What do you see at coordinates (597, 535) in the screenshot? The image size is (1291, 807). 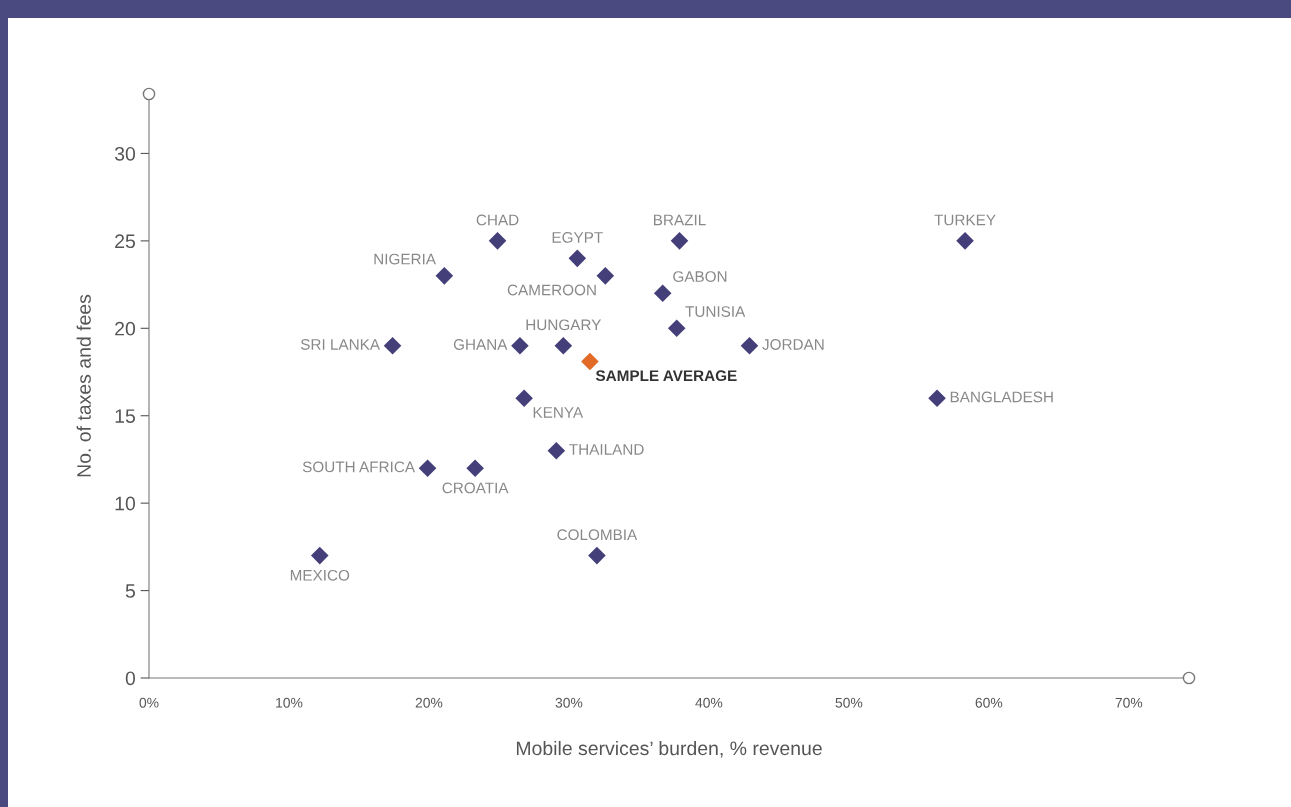 I see `series-label: COLOMBIA` at bounding box center [597, 535].